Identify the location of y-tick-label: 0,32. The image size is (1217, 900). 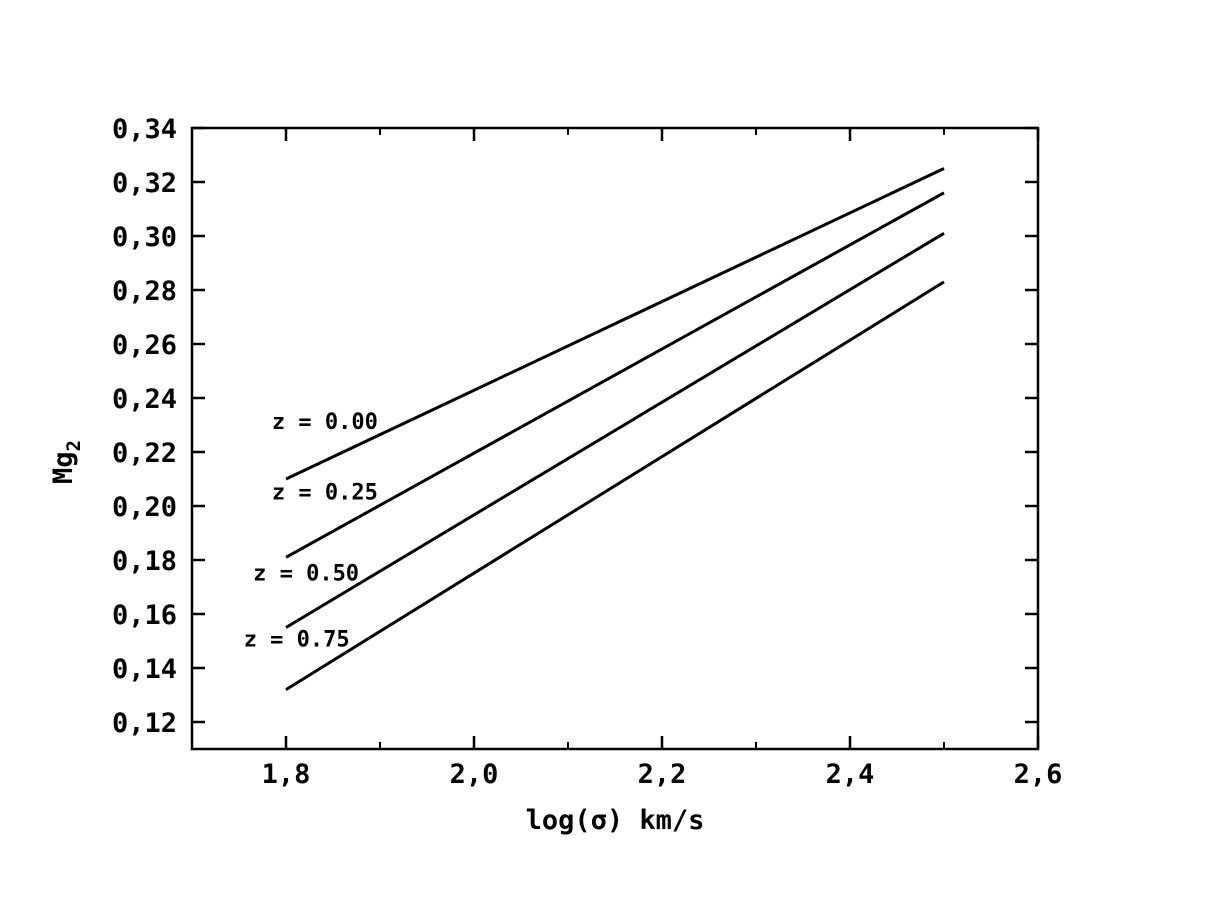
(144, 183).